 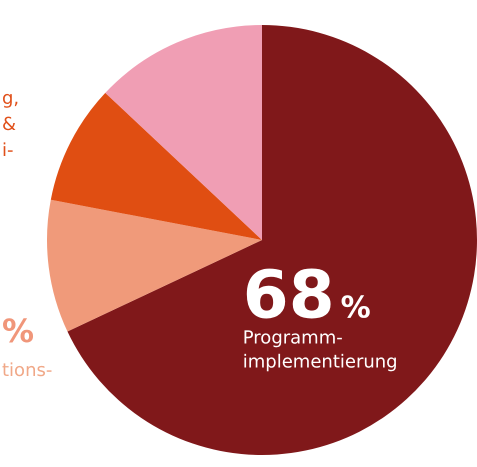 What do you see at coordinates (11, 98) in the screenshot?
I see `text: g,` at bounding box center [11, 98].